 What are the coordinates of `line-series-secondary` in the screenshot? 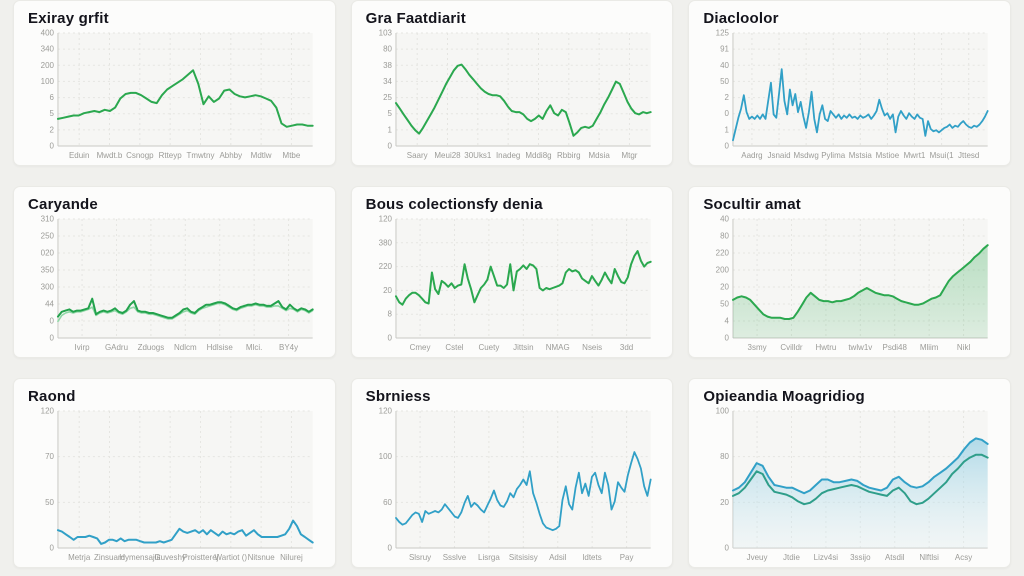 It's located at (185, 312).